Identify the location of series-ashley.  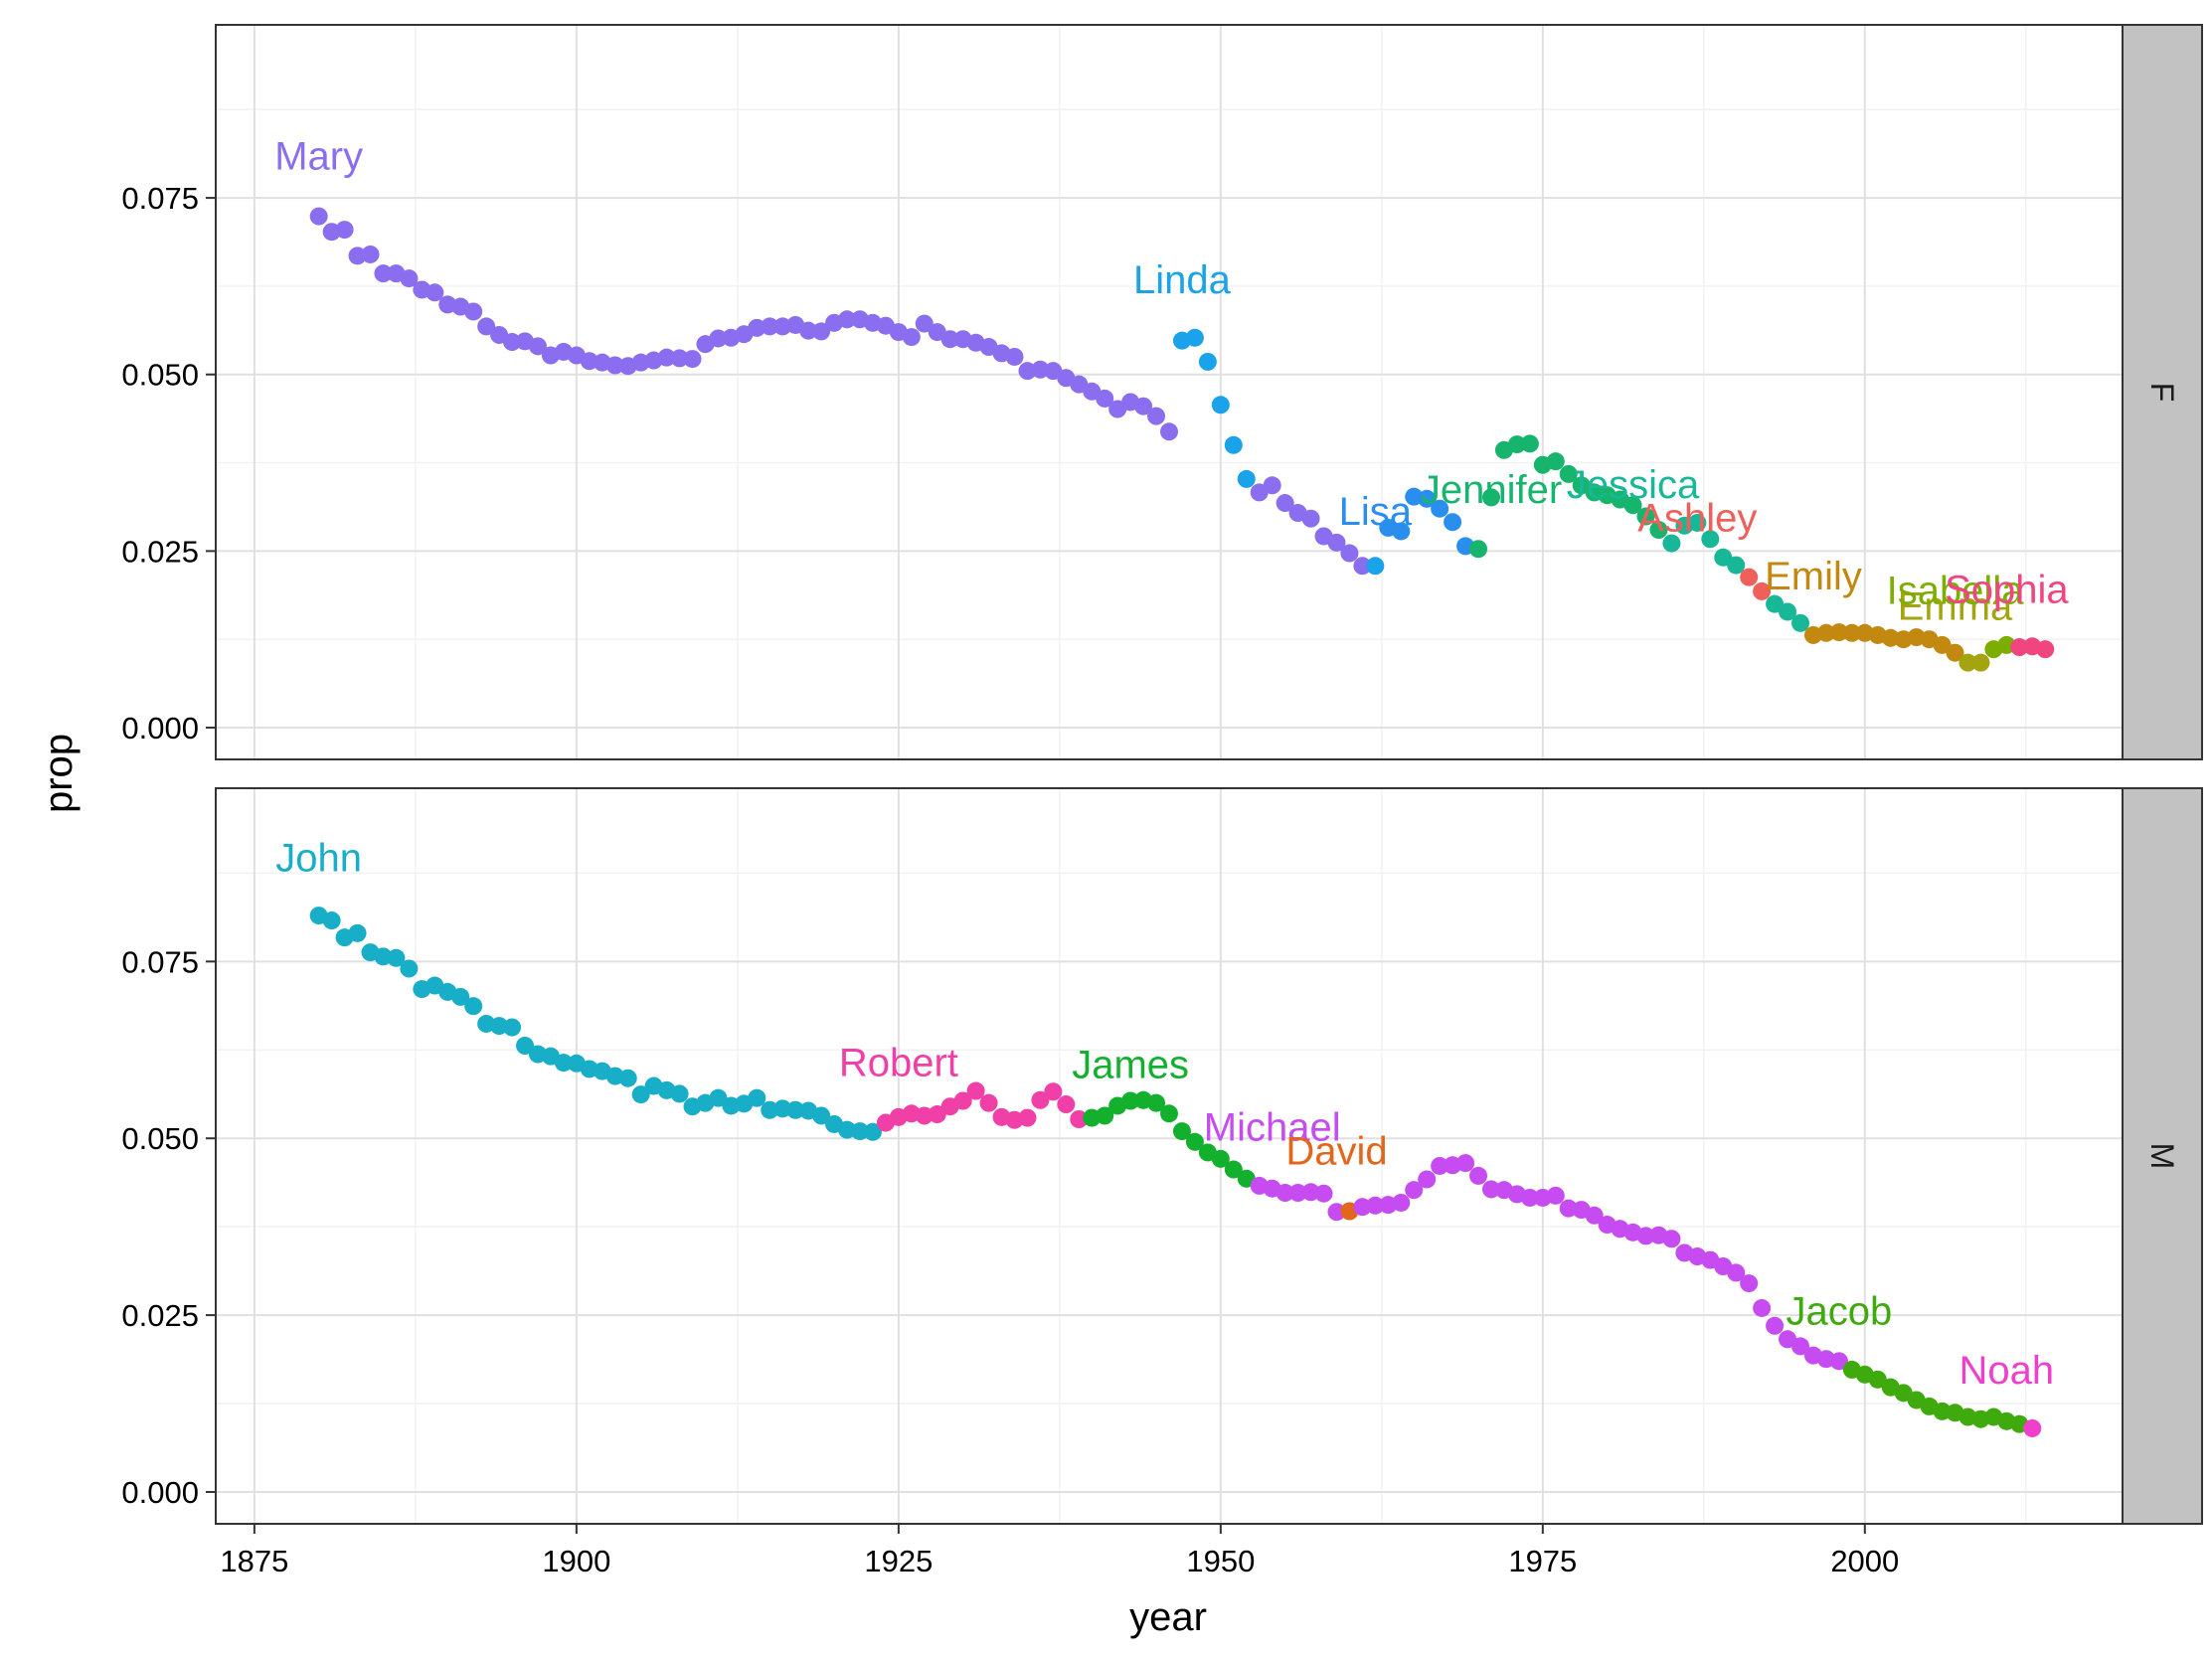
(1756, 584).